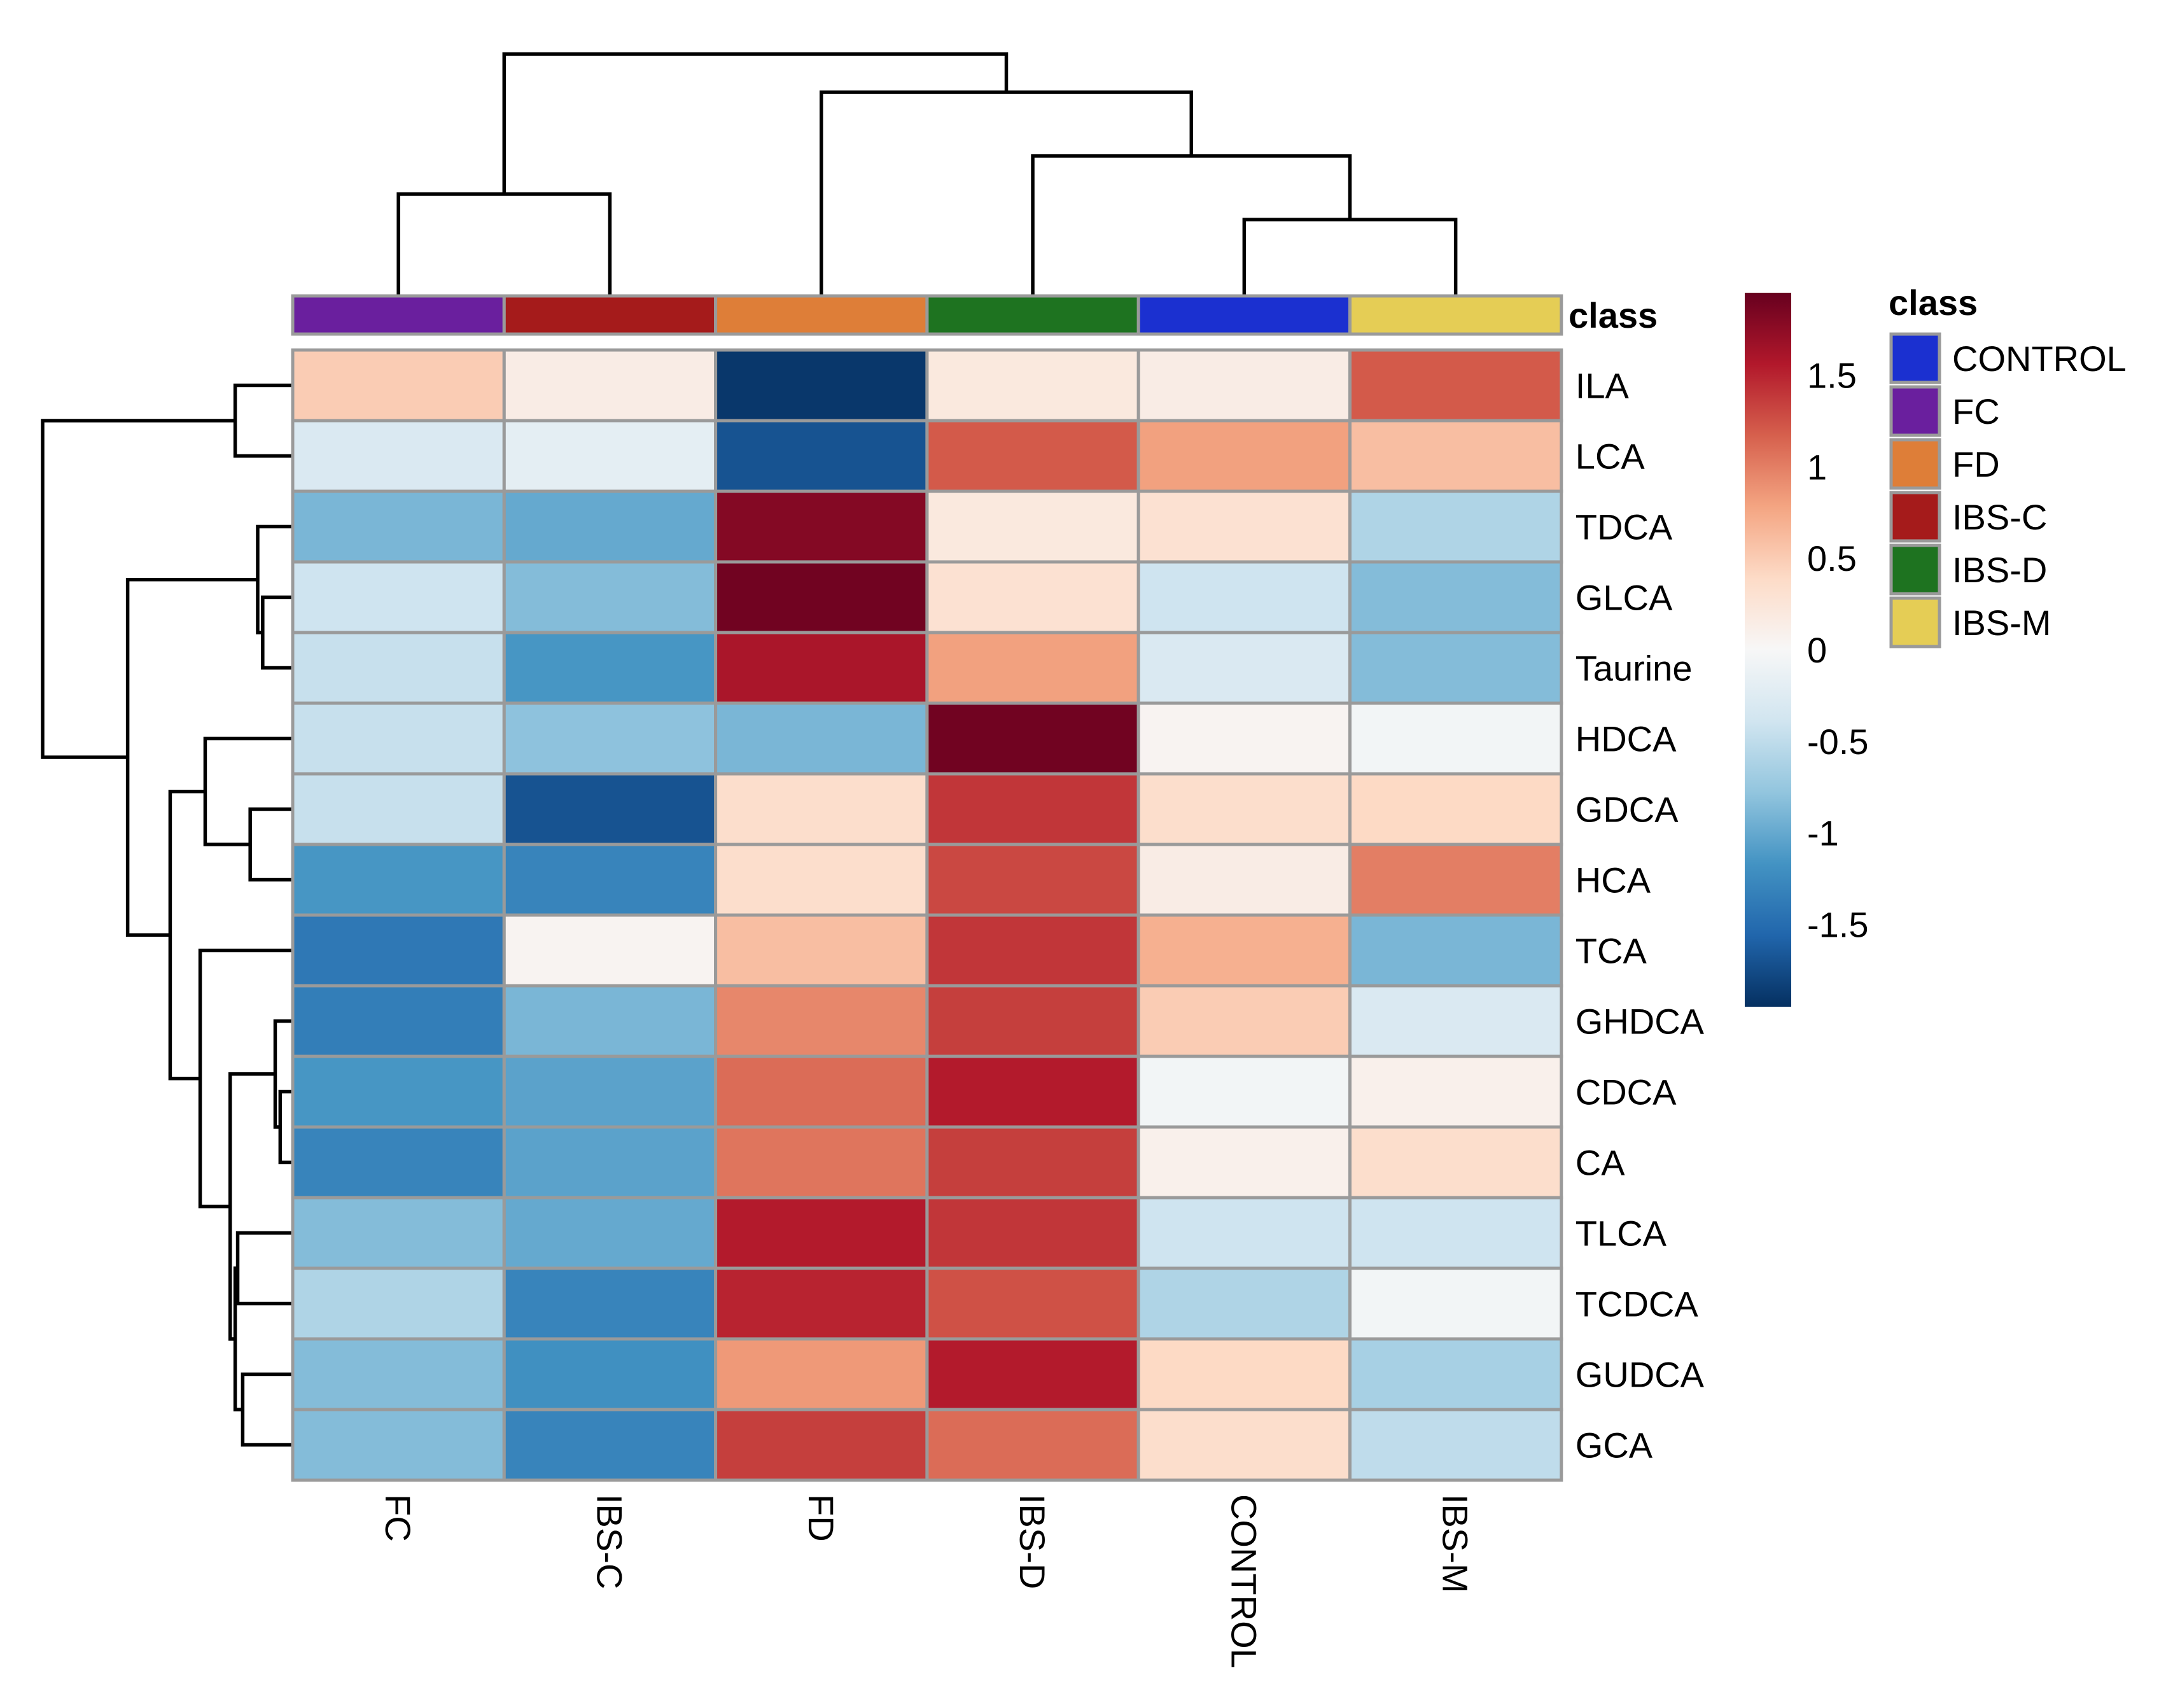 This screenshot has height=1708, width=2159. What do you see at coordinates (1768, 650) in the screenshot?
I see `color-scale-bar` at bounding box center [1768, 650].